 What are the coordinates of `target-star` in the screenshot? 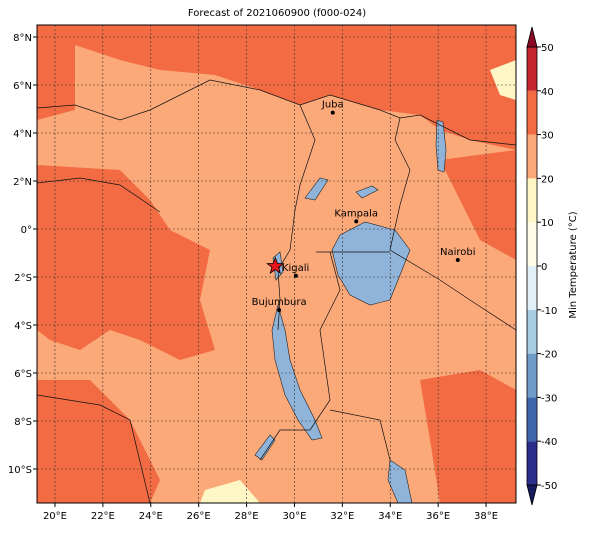 It's located at (275, 265).